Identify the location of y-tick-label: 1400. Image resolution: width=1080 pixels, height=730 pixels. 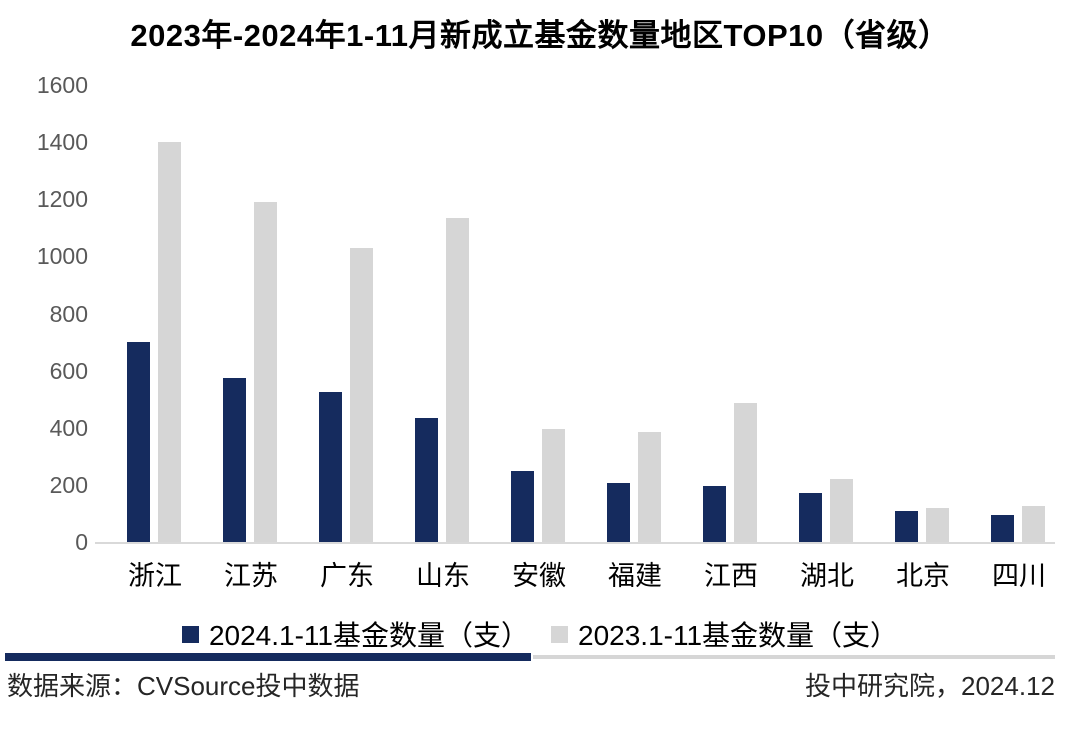
(62, 142).